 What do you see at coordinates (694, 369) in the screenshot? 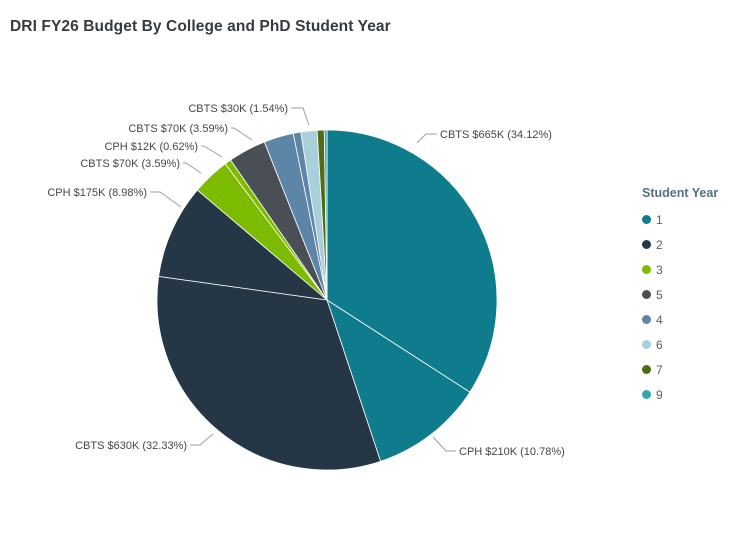
I see `legend-item-year-7: 7` at bounding box center [694, 369].